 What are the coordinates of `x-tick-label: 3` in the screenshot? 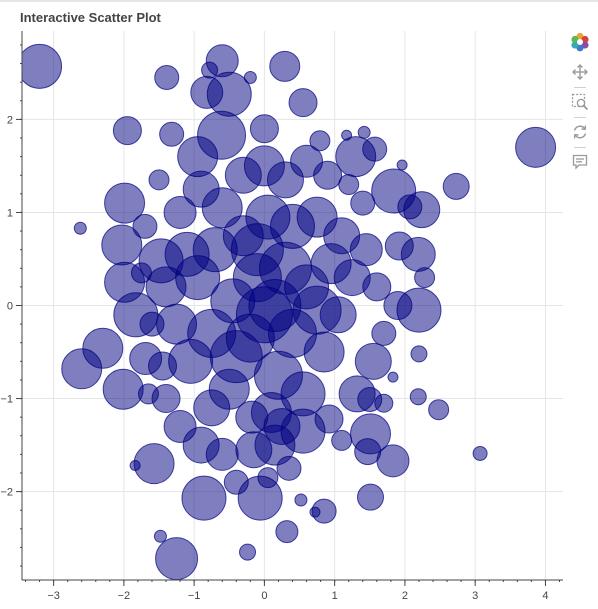 It's located at (475, 596).